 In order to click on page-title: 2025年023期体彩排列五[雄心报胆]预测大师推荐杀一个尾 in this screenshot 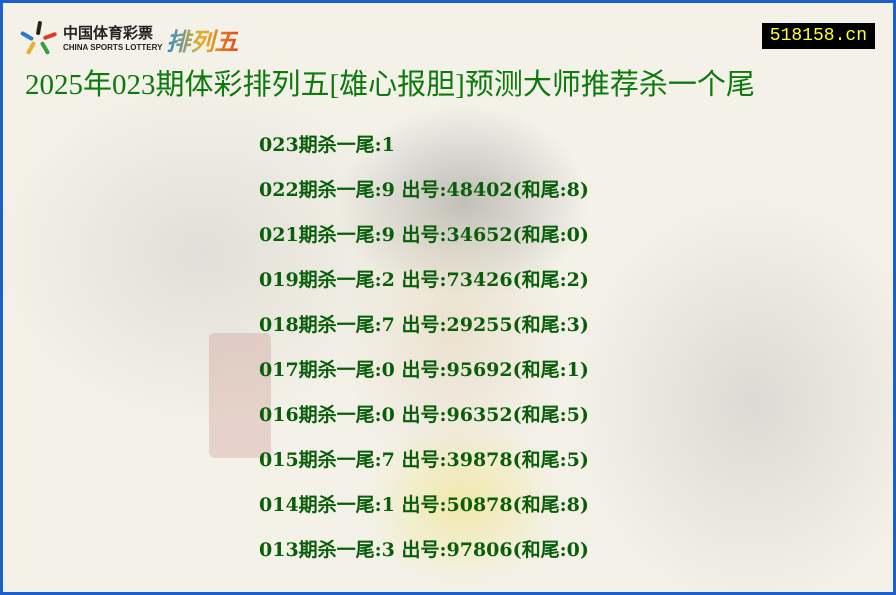, I will do `click(390, 85)`.